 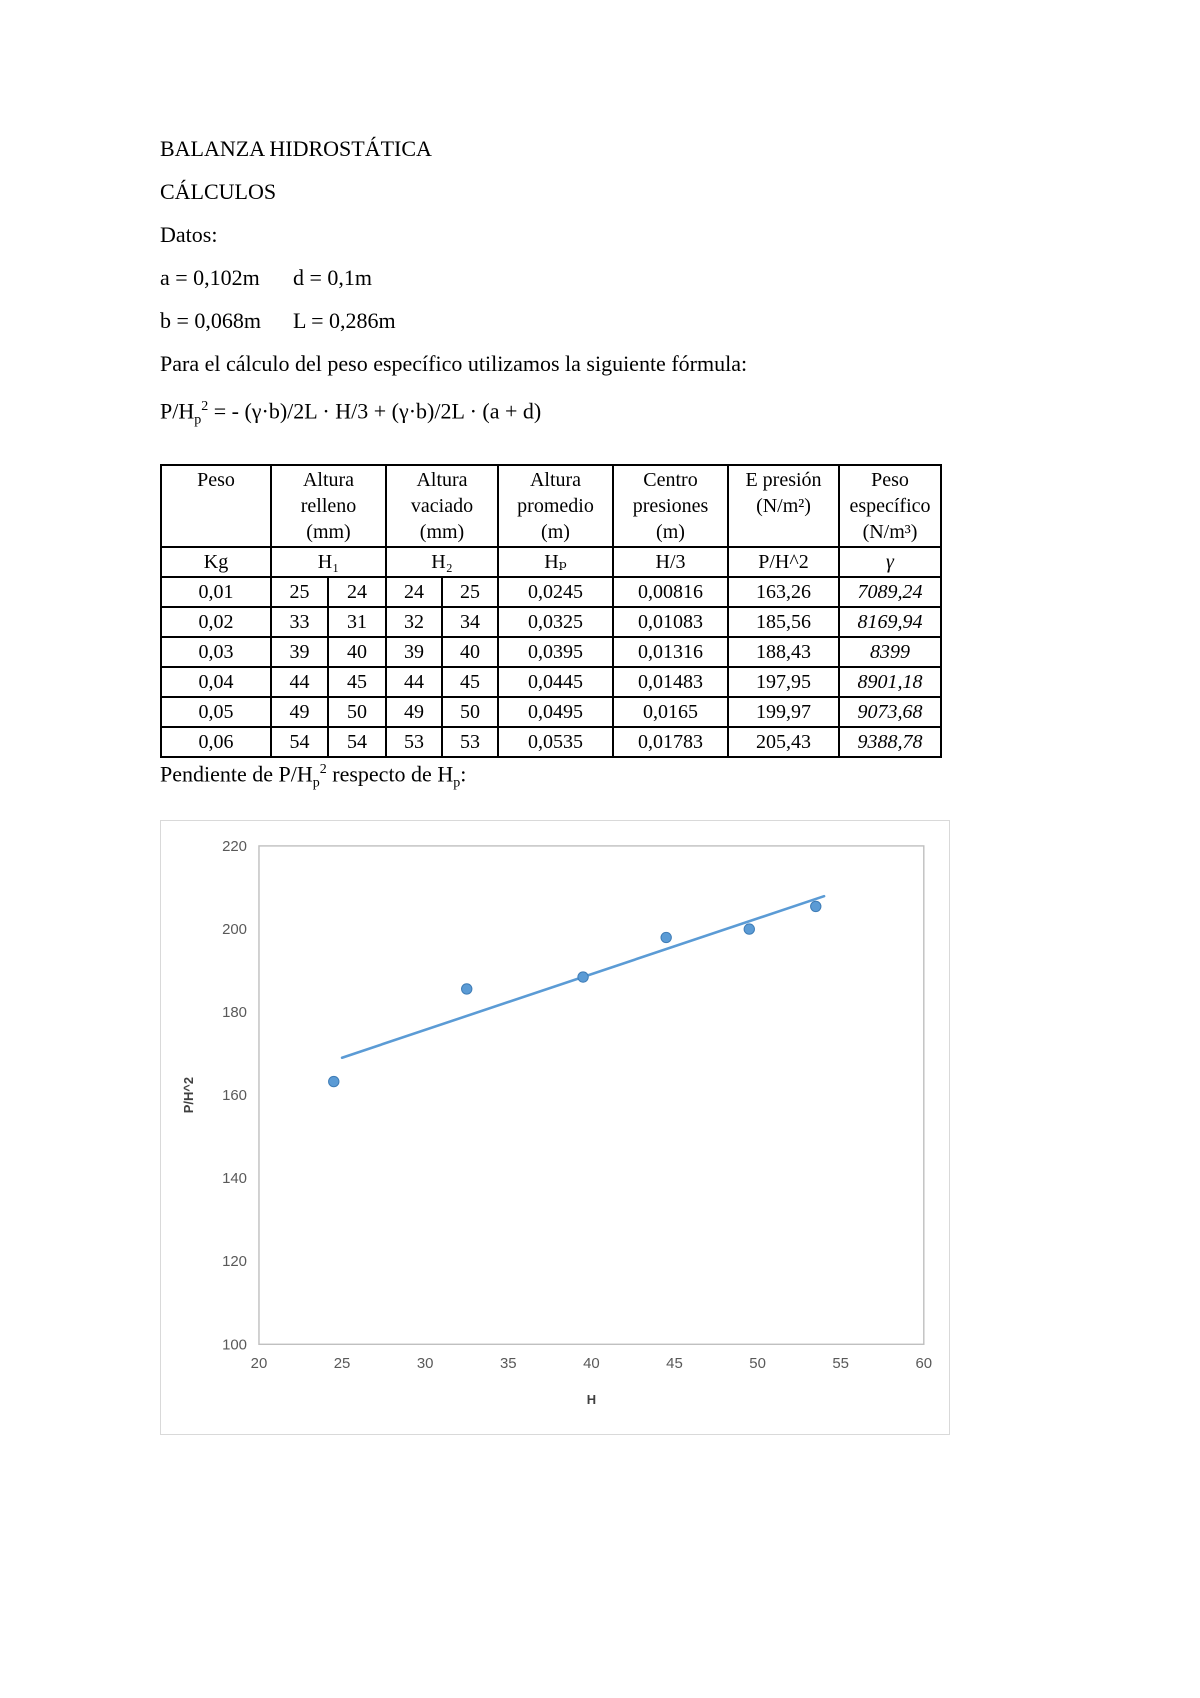 What do you see at coordinates (783, 651) in the screenshot?
I see `table-cell: 188,43` at bounding box center [783, 651].